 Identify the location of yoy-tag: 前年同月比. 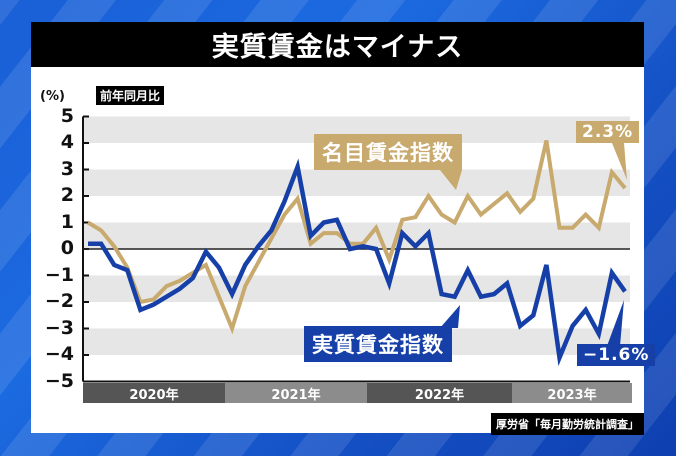
(130, 95).